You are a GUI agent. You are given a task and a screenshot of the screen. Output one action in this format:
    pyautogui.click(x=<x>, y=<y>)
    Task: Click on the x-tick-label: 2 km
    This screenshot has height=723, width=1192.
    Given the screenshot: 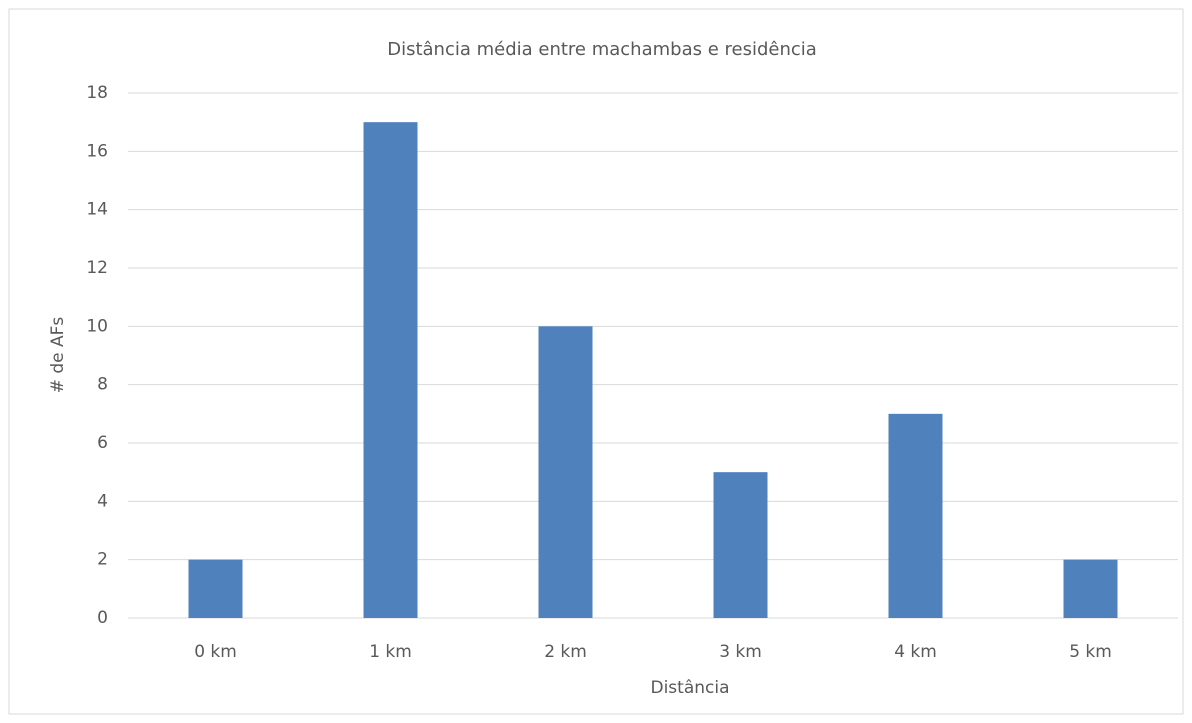 What is the action you would take?
    pyautogui.click(x=565, y=652)
    